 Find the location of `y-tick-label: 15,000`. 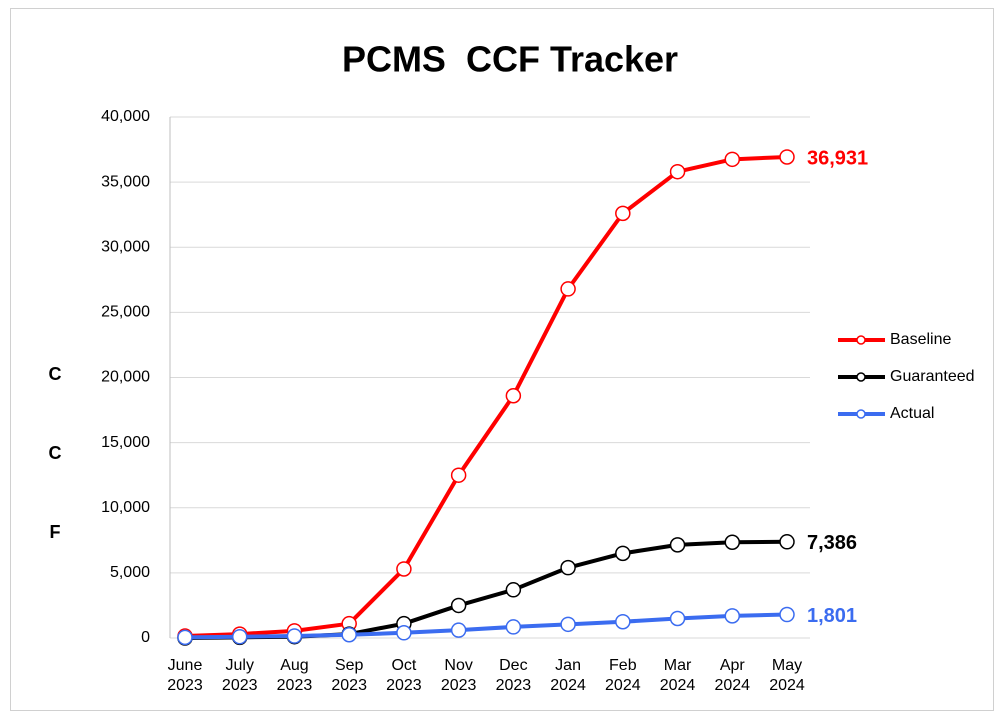

y-tick-label: 15,000 is located at coordinates (125, 442).